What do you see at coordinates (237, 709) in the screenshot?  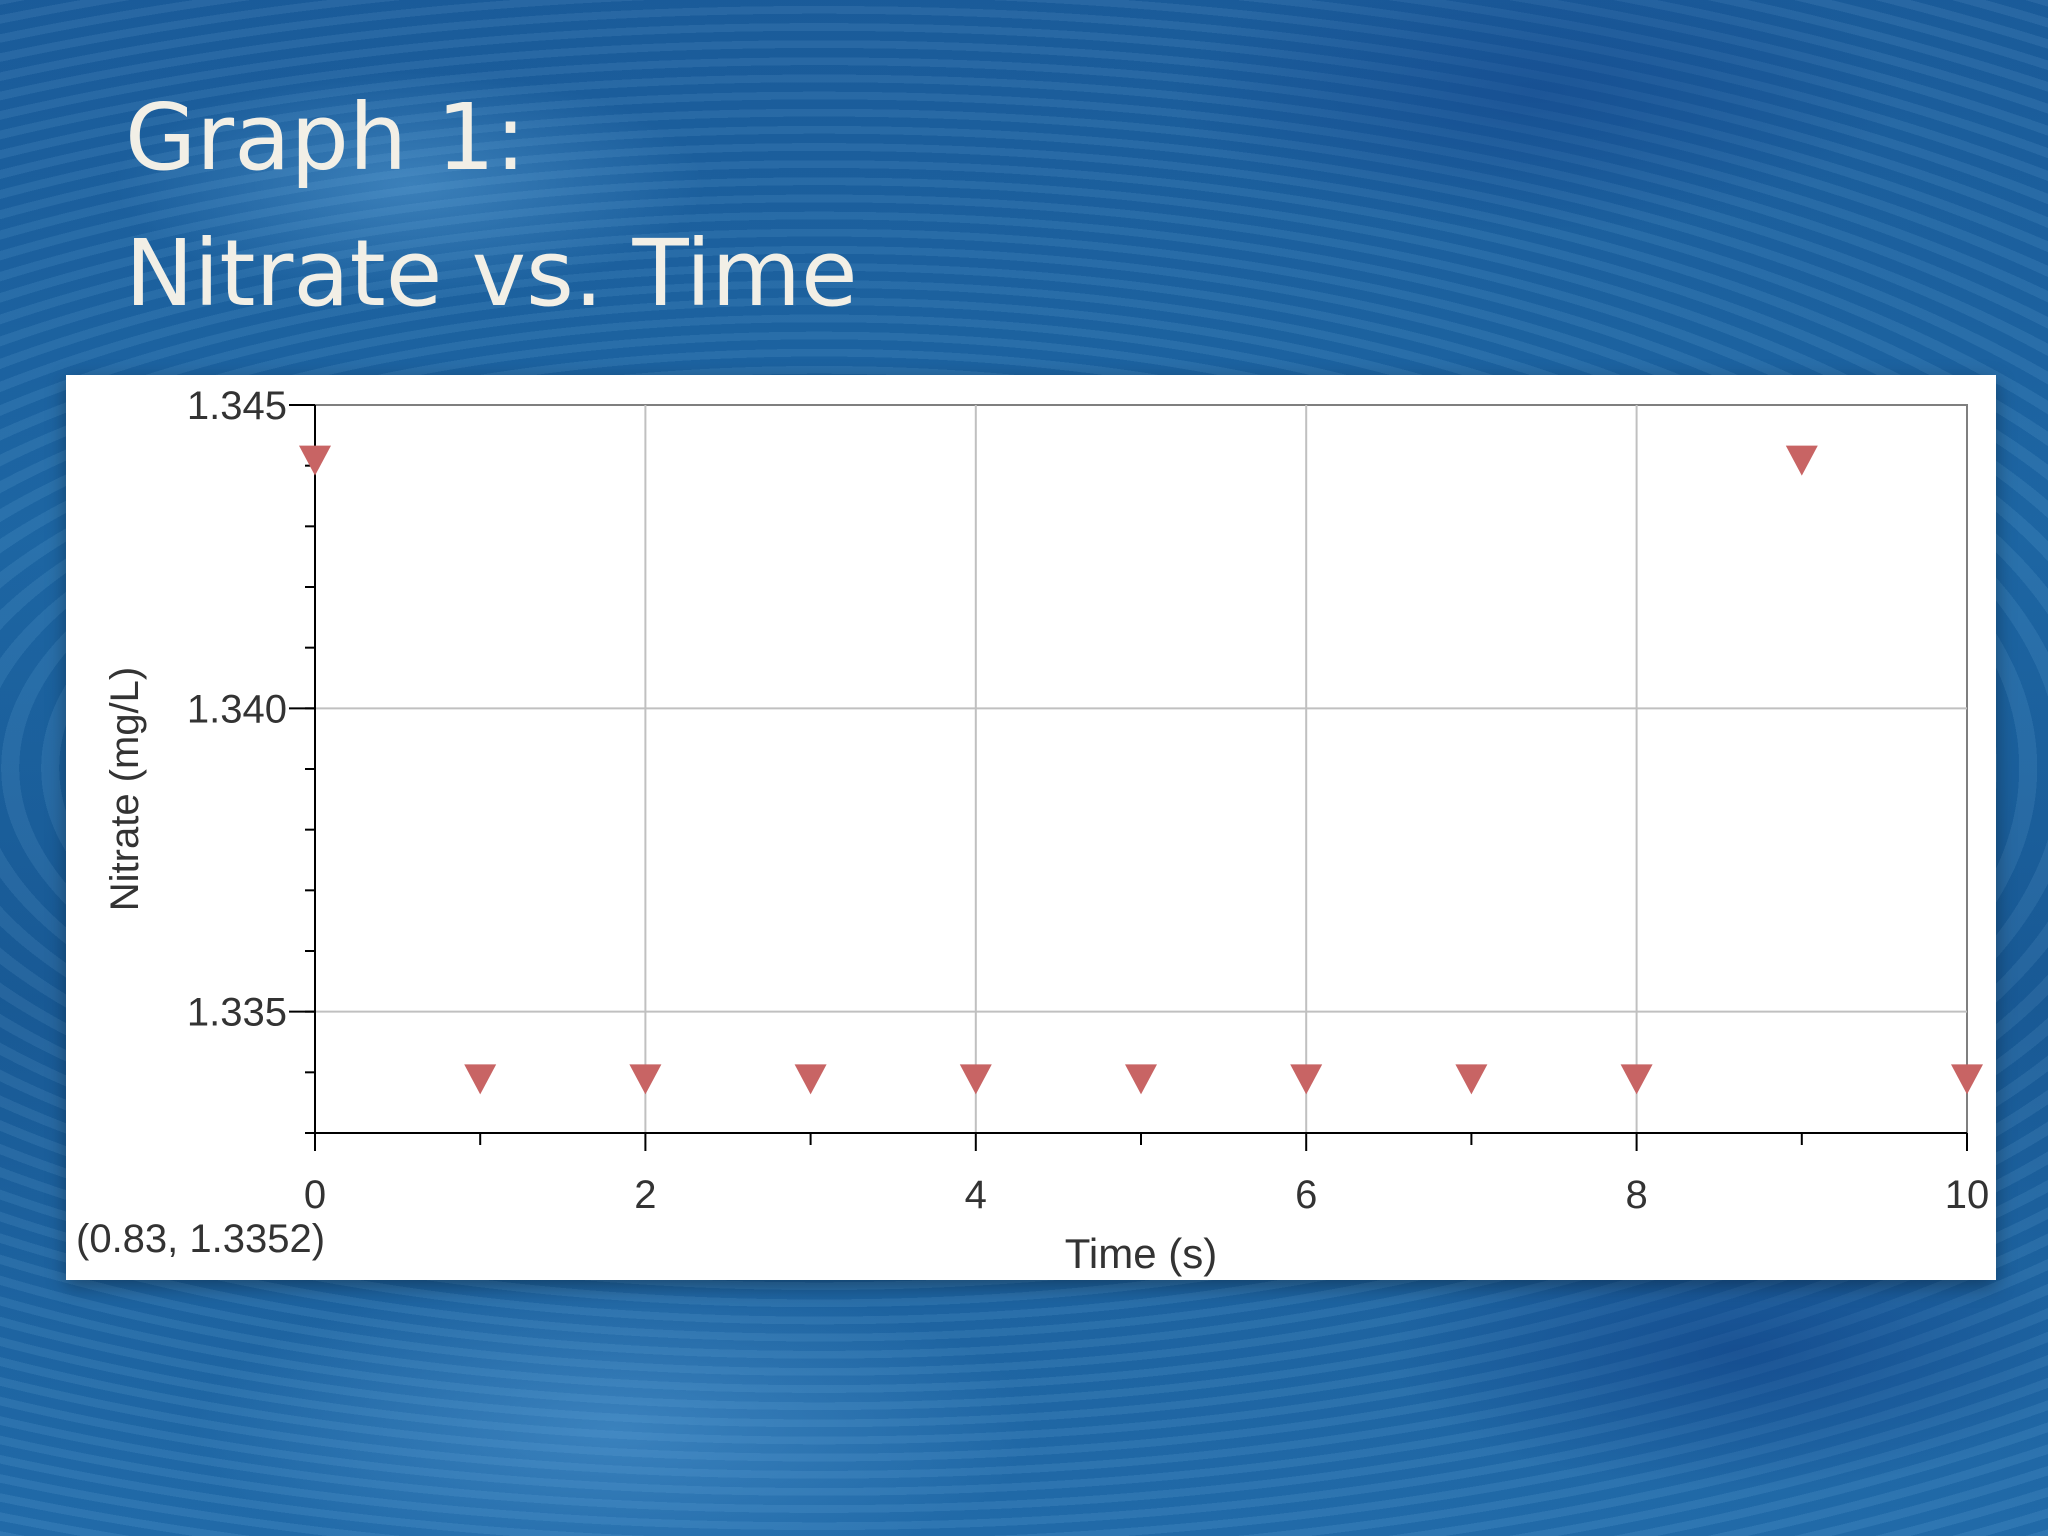 I see `y-tick-label: 1.340` at bounding box center [237, 709].